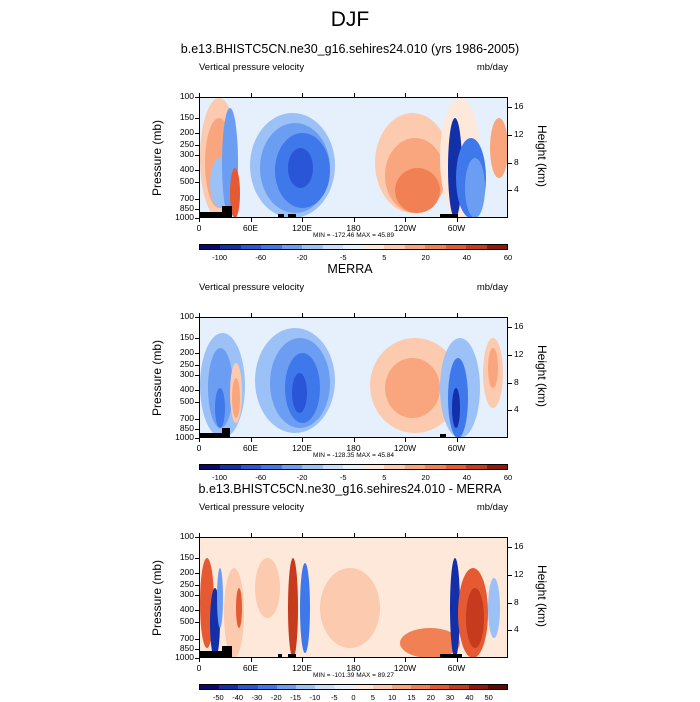  I want to click on height-tick-label: 12, so click(519, 354).